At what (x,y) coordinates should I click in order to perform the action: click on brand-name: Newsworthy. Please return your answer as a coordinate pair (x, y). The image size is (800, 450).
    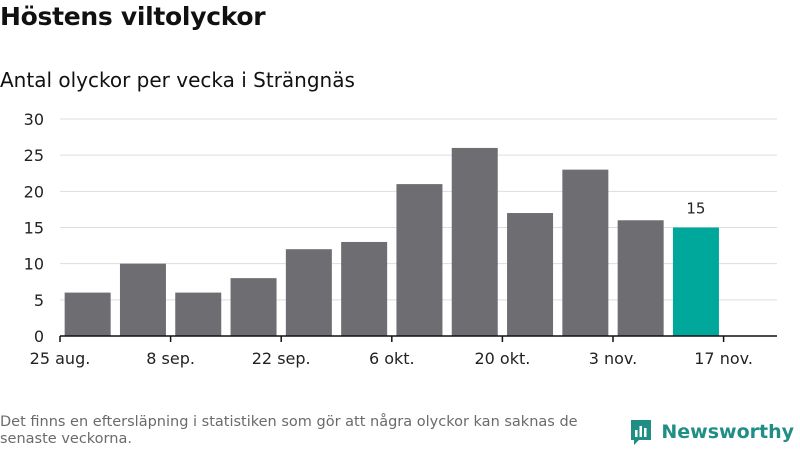
    Looking at the image, I should click on (727, 432).